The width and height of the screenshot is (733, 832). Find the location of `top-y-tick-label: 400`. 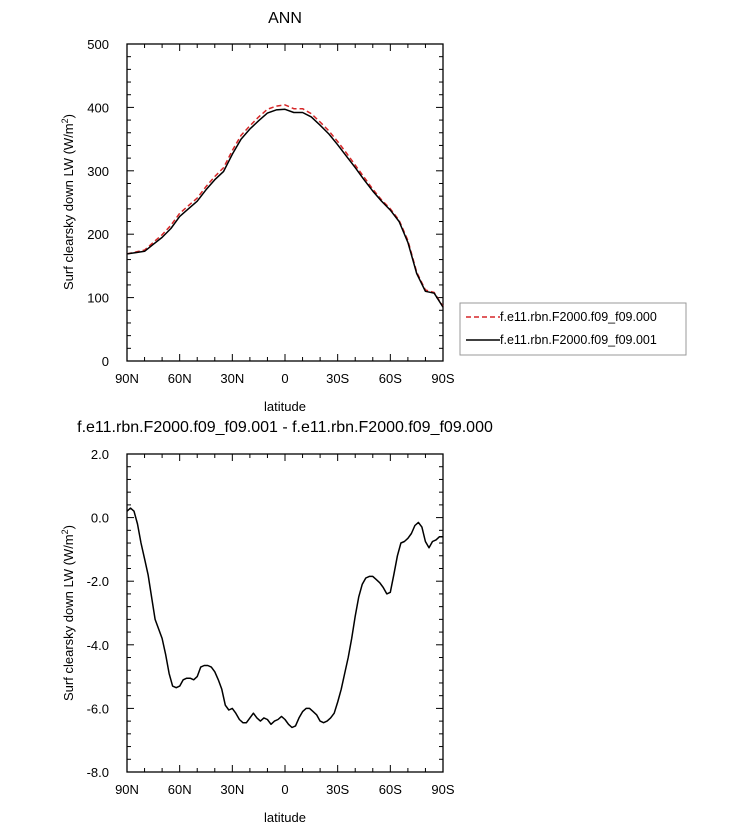

top-y-tick-label: 400 is located at coordinates (98, 107).